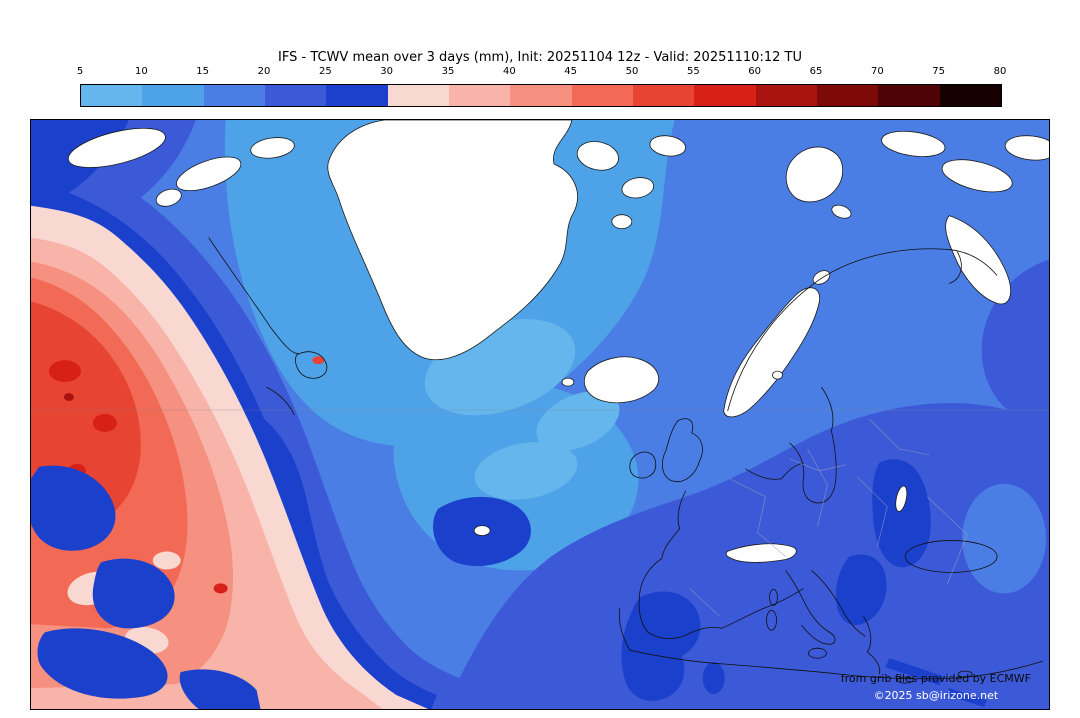  I want to click on novaya-zemlya, so click(978, 260).